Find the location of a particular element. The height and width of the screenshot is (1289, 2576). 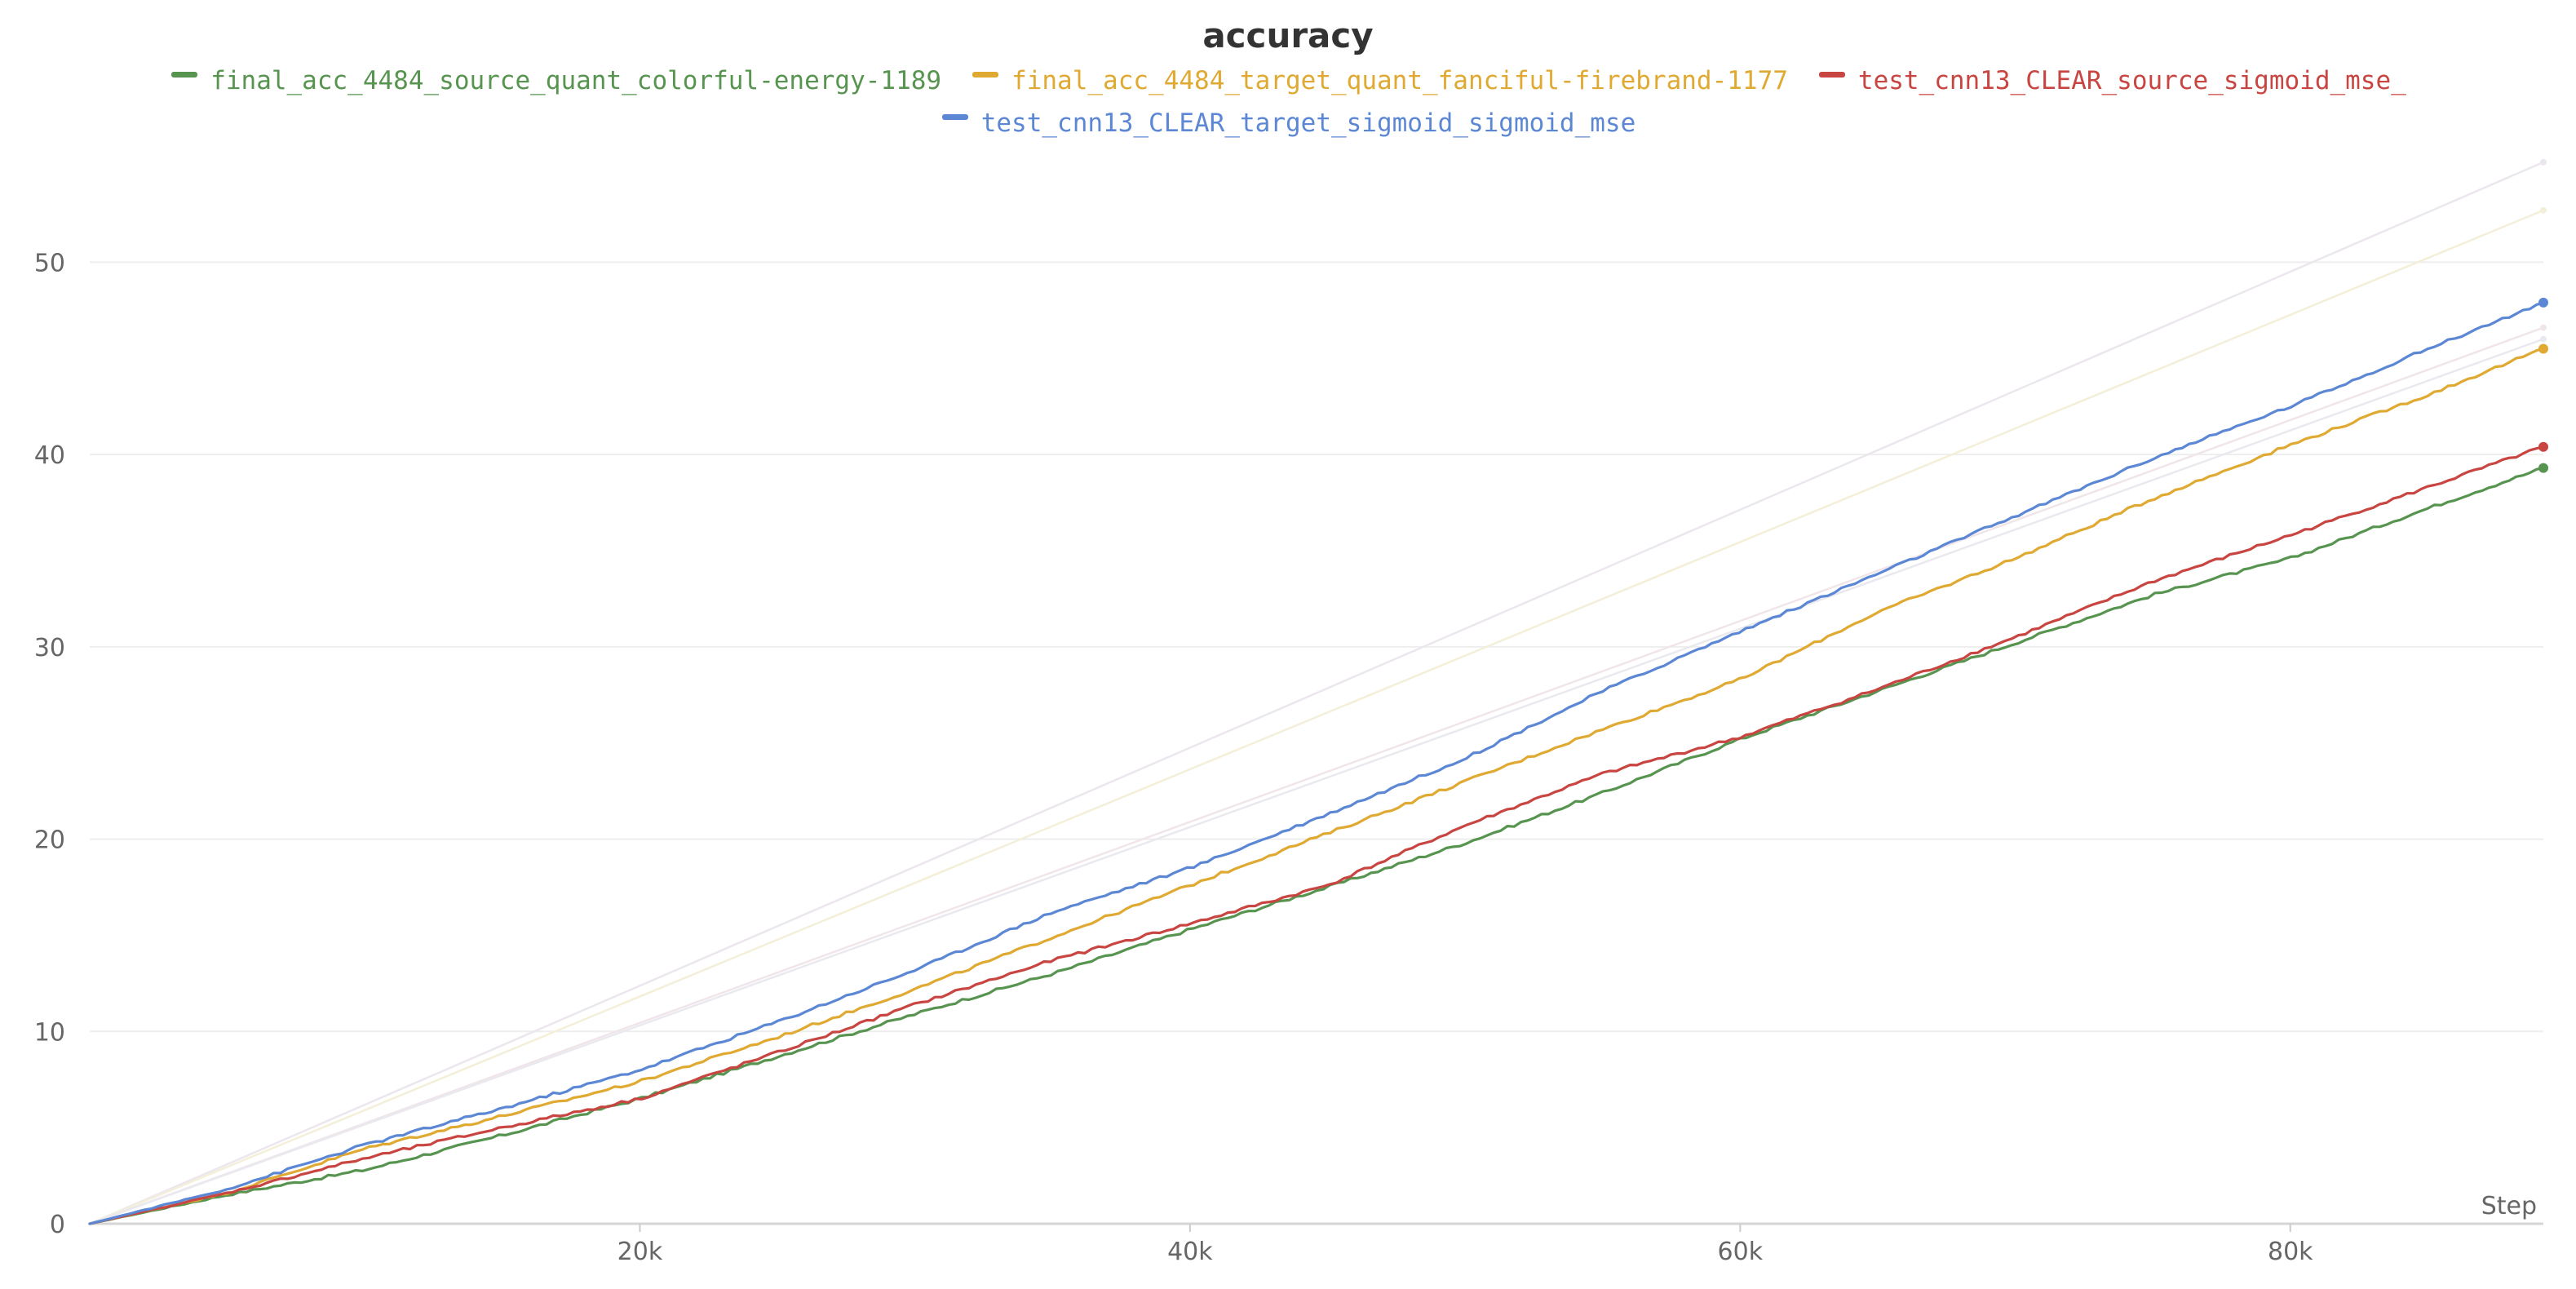

x-axis-label: Step is located at coordinates (2509, 1206).